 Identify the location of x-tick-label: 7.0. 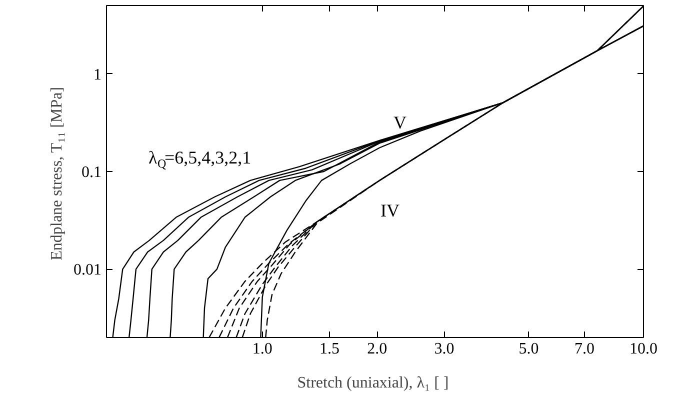
(584, 349).